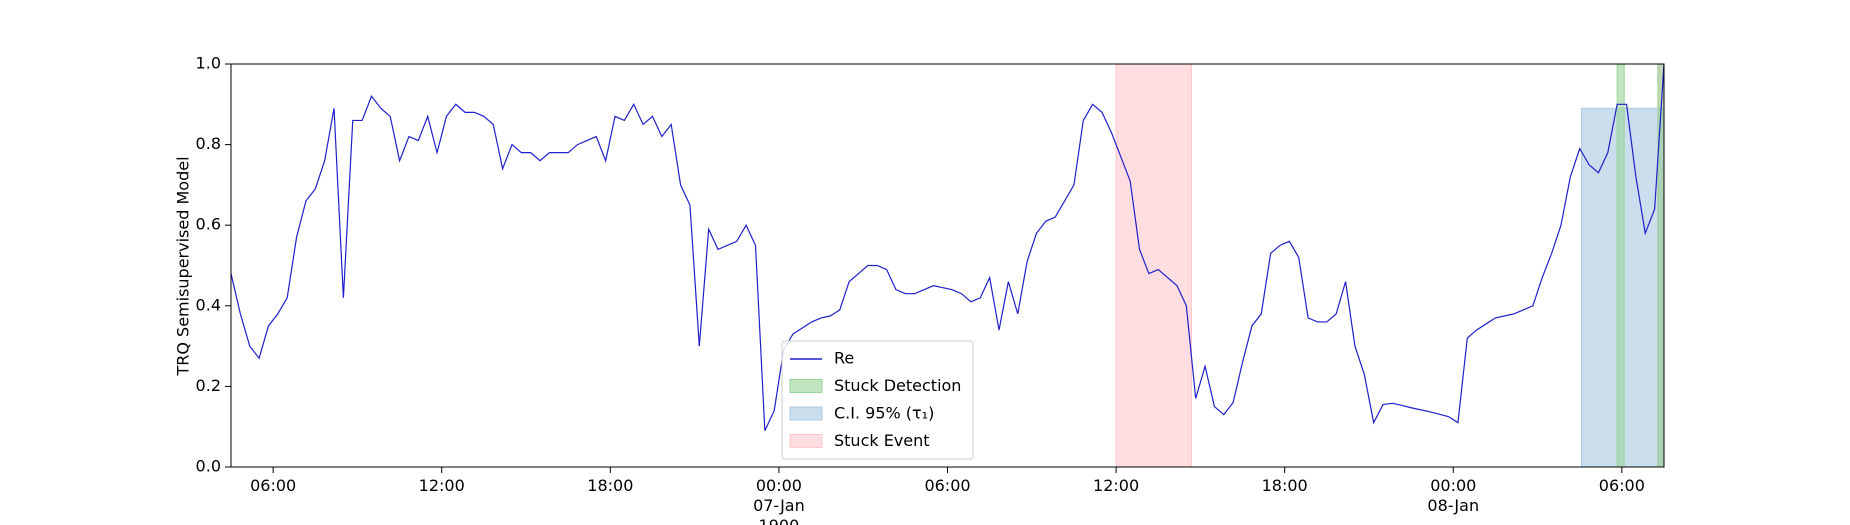  I want to click on legend-box, so click(877, 400).